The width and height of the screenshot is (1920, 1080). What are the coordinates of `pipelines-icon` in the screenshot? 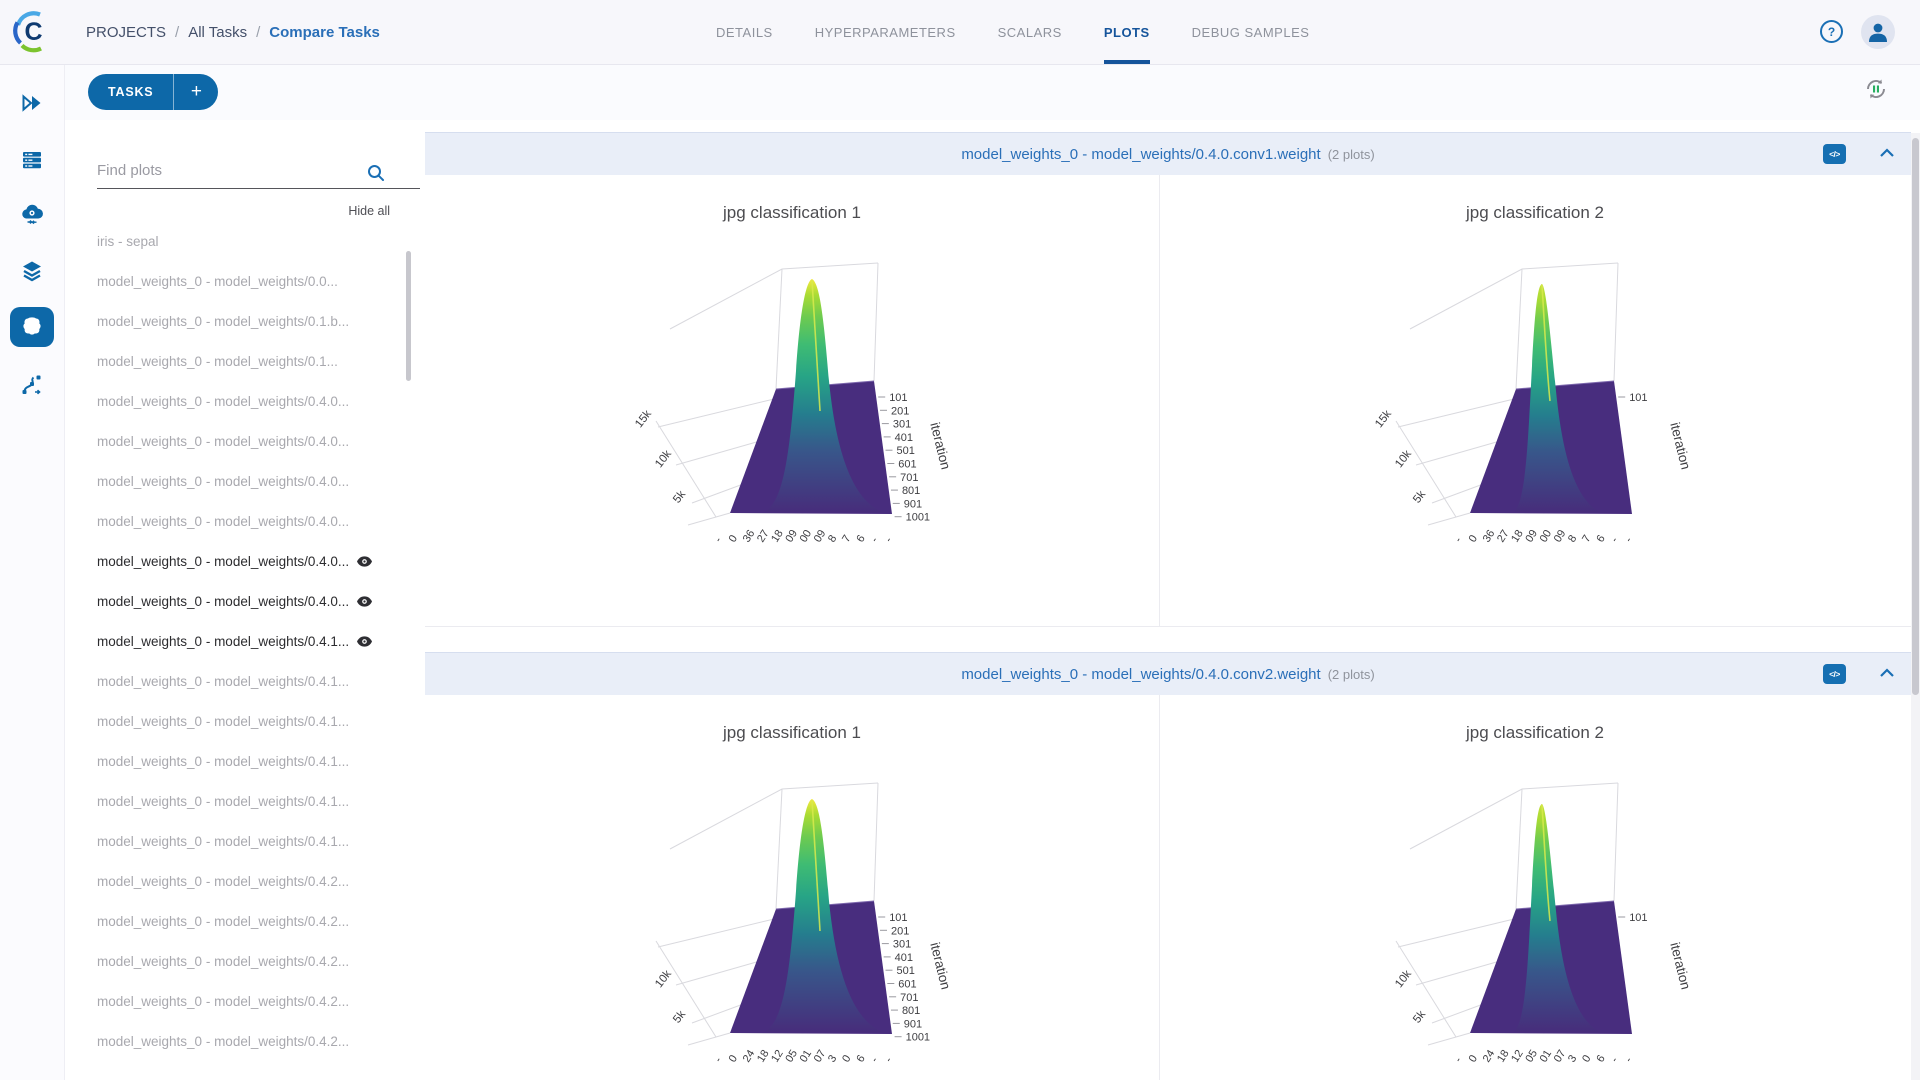 It's located at (31, 385).